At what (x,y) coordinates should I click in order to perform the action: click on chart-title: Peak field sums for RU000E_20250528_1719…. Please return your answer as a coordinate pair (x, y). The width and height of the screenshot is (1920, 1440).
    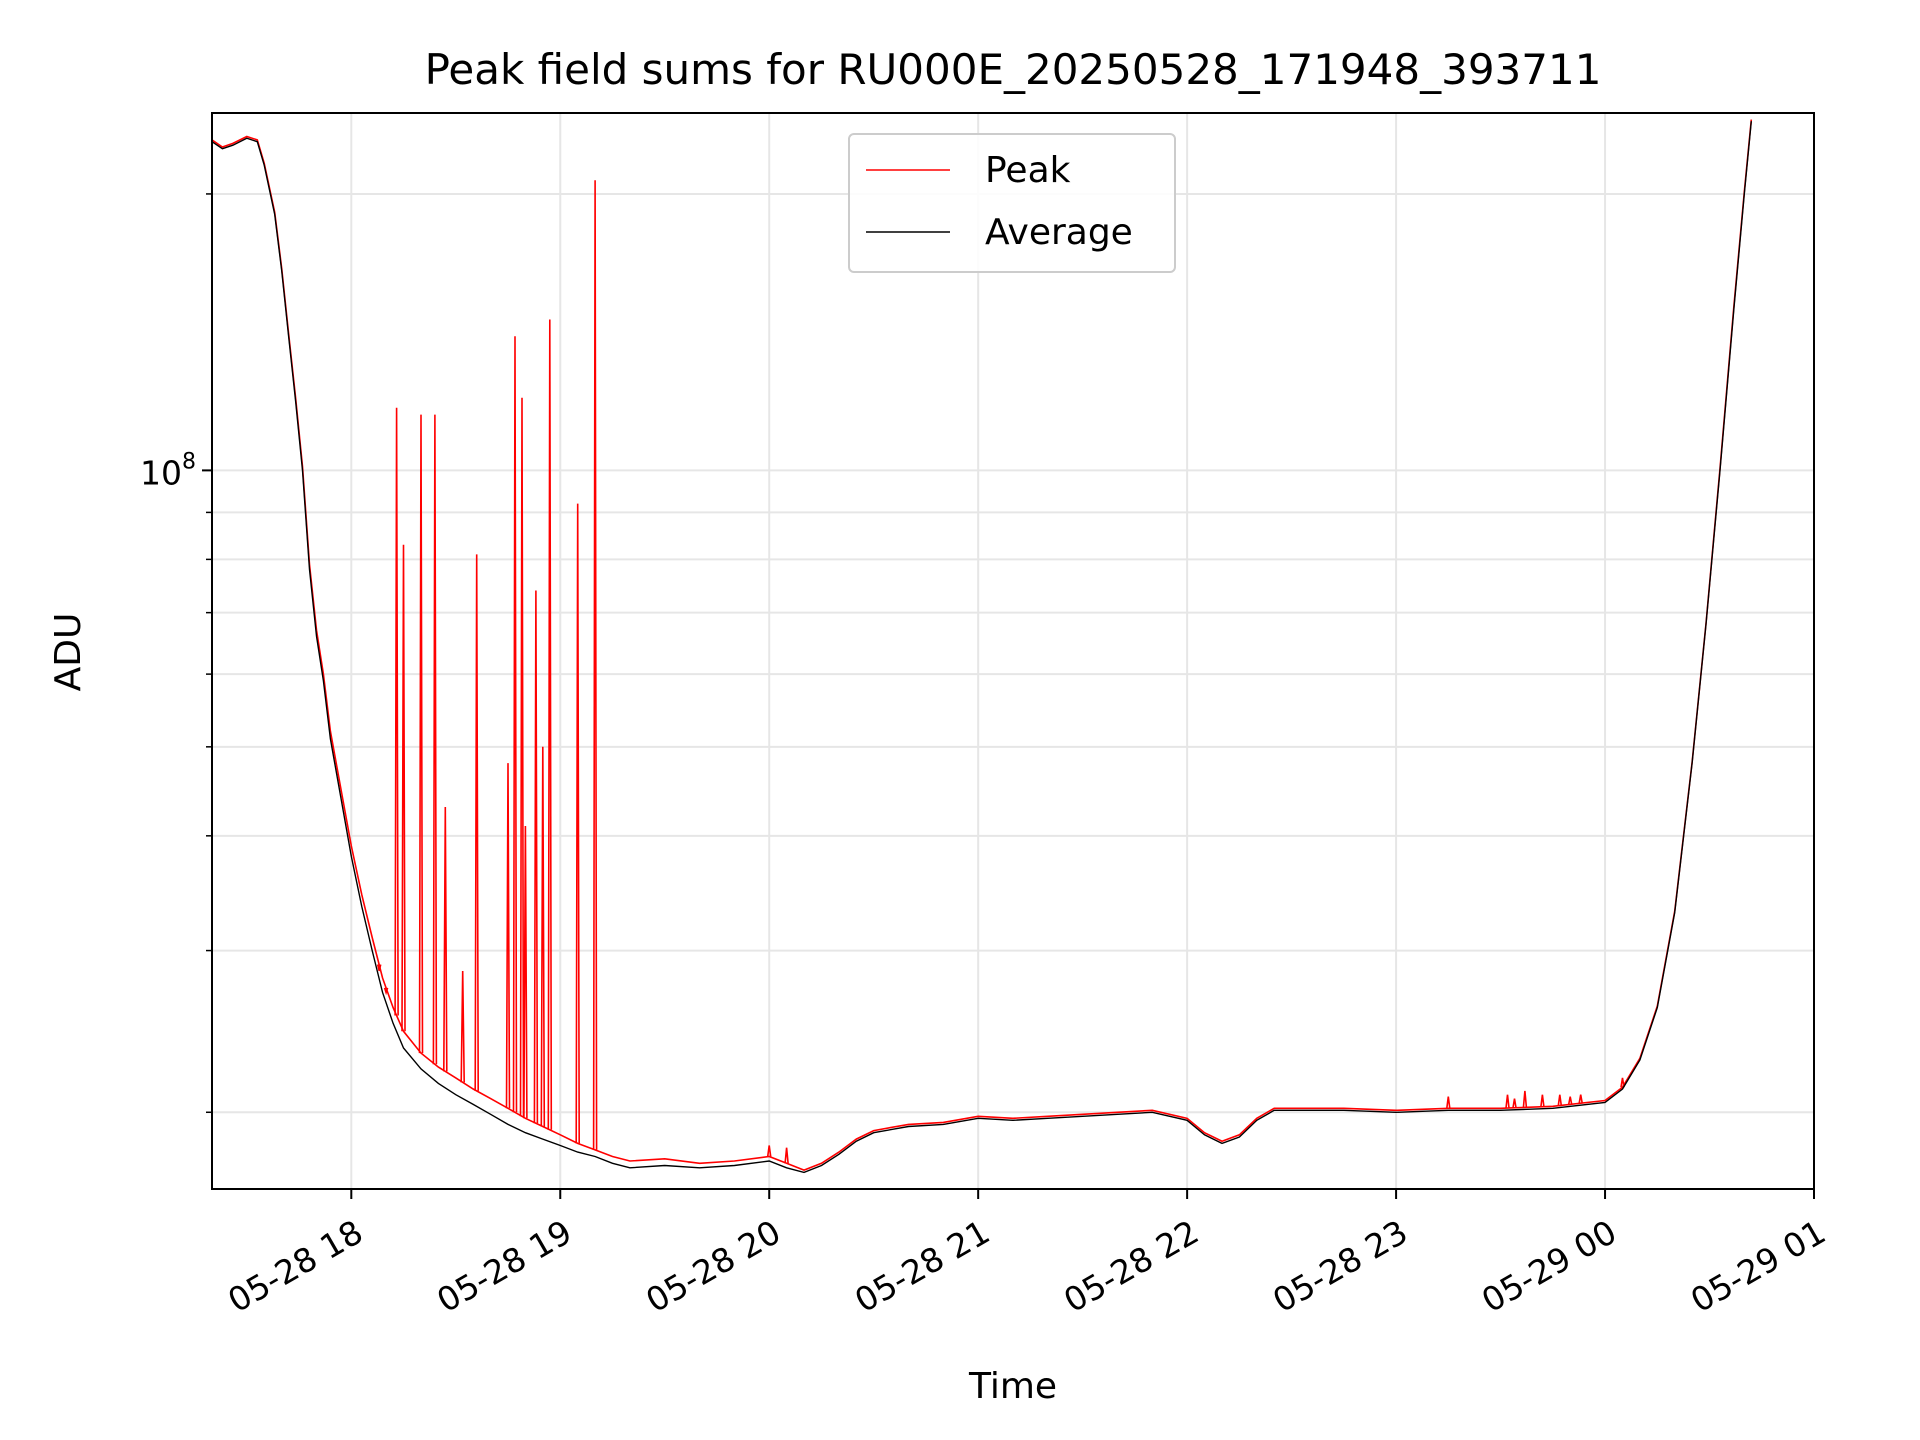
    Looking at the image, I should click on (1013, 69).